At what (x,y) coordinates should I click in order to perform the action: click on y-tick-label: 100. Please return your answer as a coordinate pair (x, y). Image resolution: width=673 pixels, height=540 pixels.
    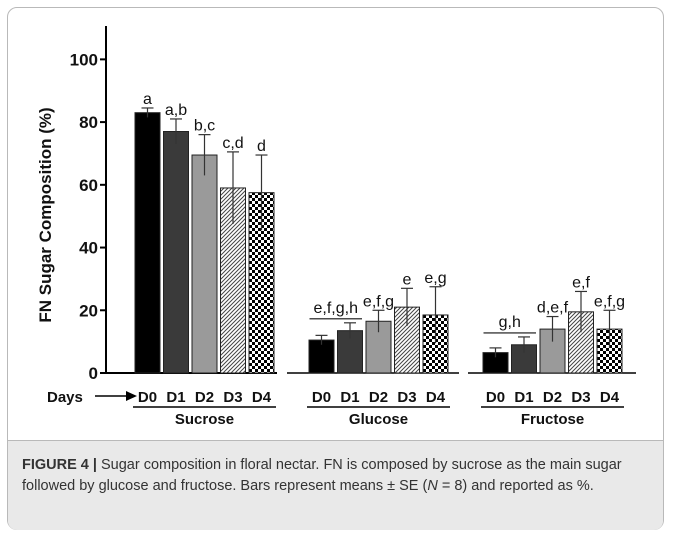
    Looking at the image, I should click on (84, 59).